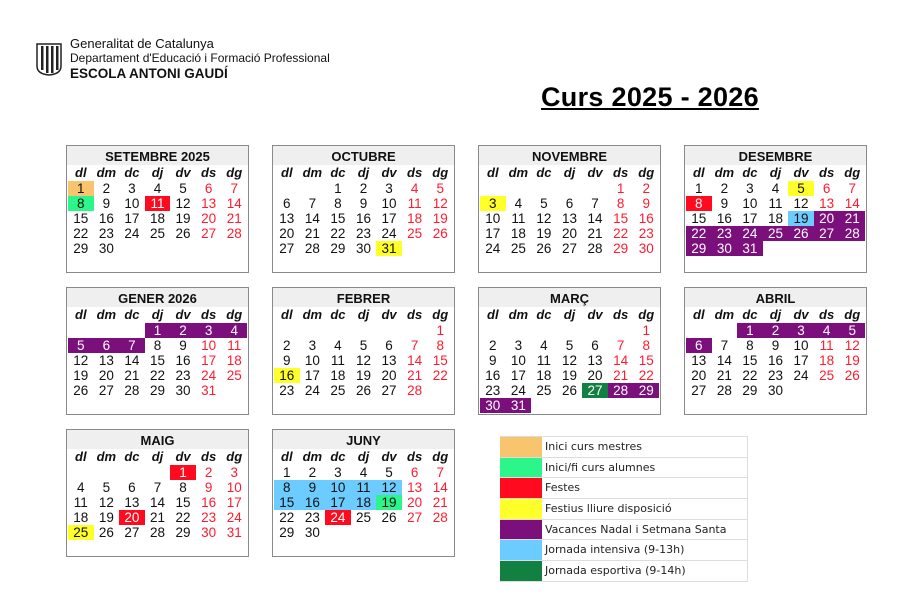  I want to click on legend-item-esportiva: Jornada esportiva (9-14h), so click(624, 571).